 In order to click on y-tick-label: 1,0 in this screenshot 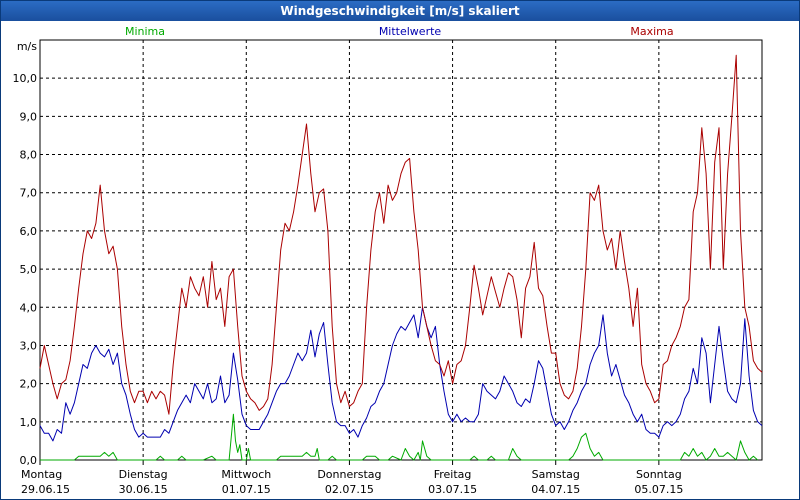, I will do `click(29, 422)`.